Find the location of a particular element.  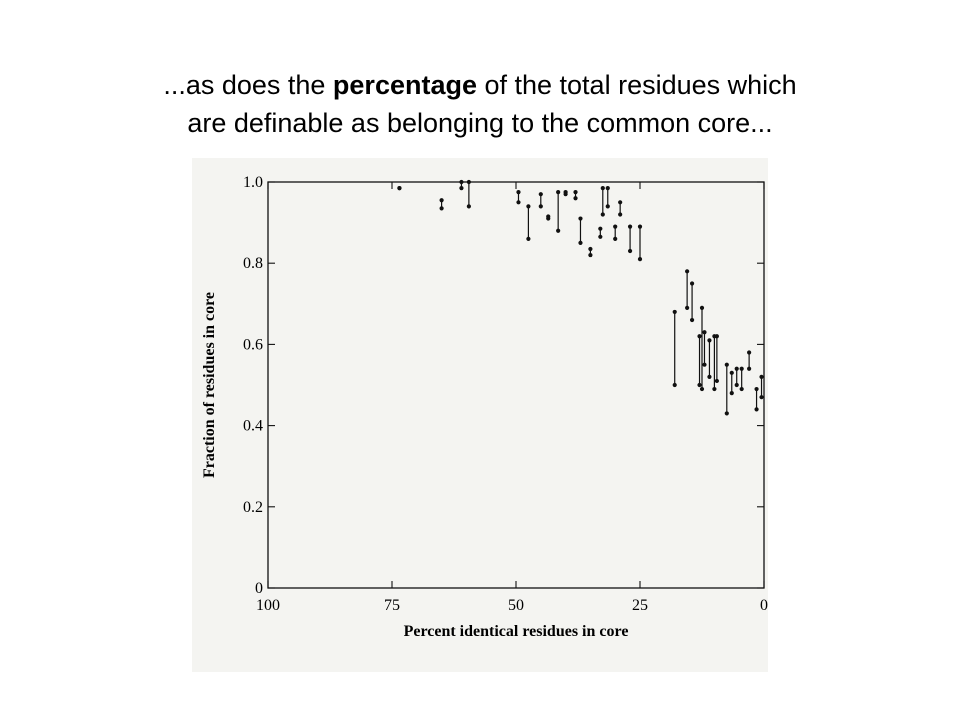

title-emphasis: percentage is located at coordinates (404, 85).